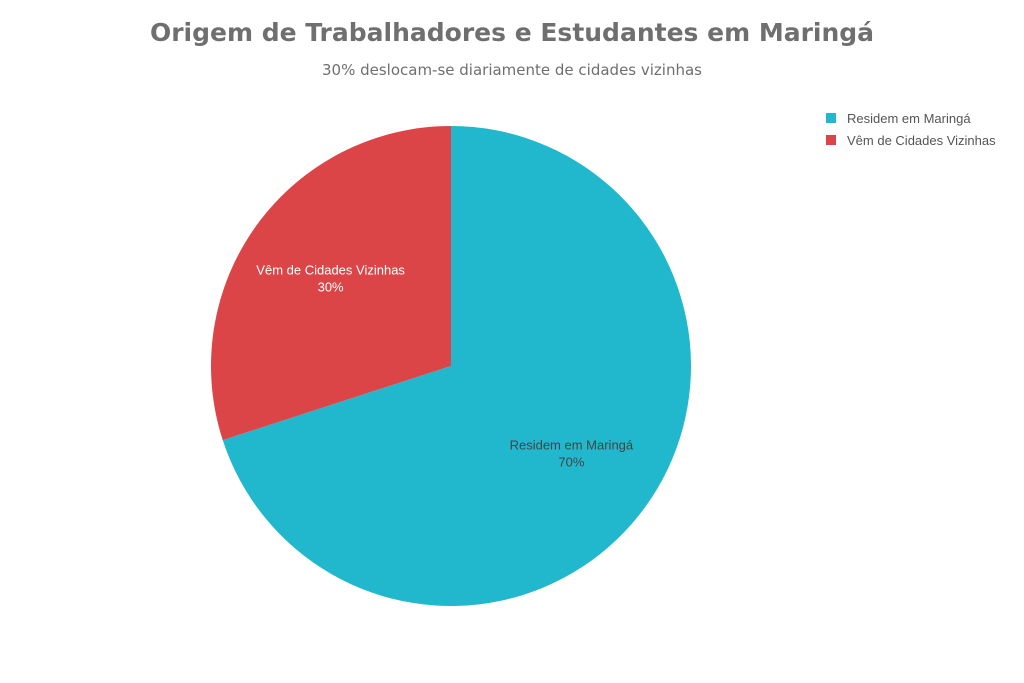  I want to click on legend-item-vizinhas: Vêm de Cidades Vizinhas, so click(911, 140).